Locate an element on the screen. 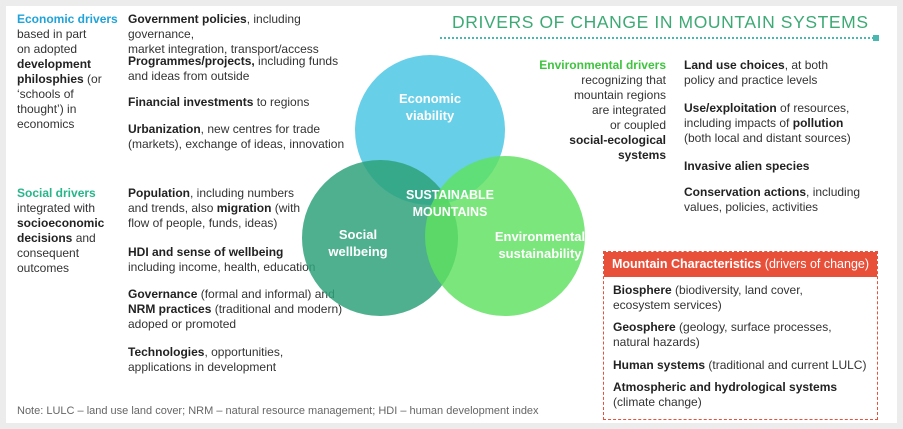 The width and height of the screenshot is (903, 429). economic-intro-line: economics is located at coordinates (46, 124).